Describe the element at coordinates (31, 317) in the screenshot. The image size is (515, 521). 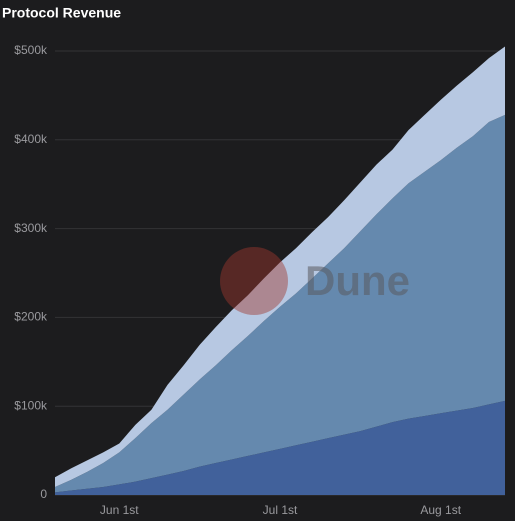
I see `y-tick-label: $200k` at that location.